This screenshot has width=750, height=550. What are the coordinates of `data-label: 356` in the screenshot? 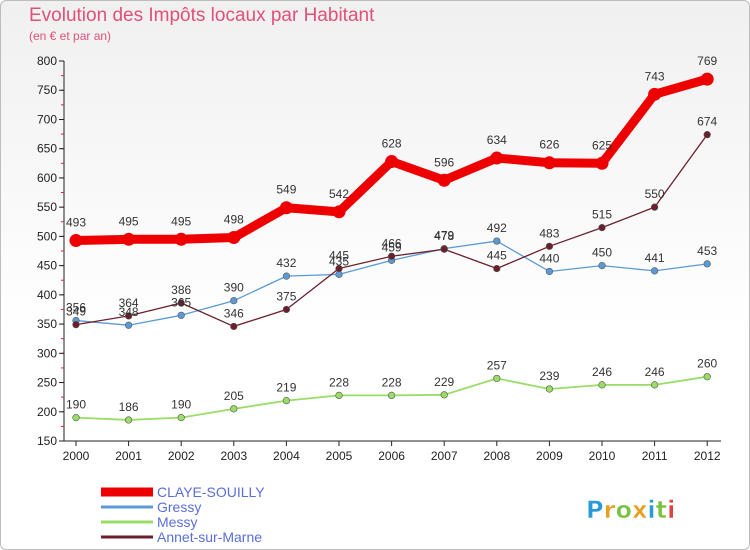 It's located at (76, 308).